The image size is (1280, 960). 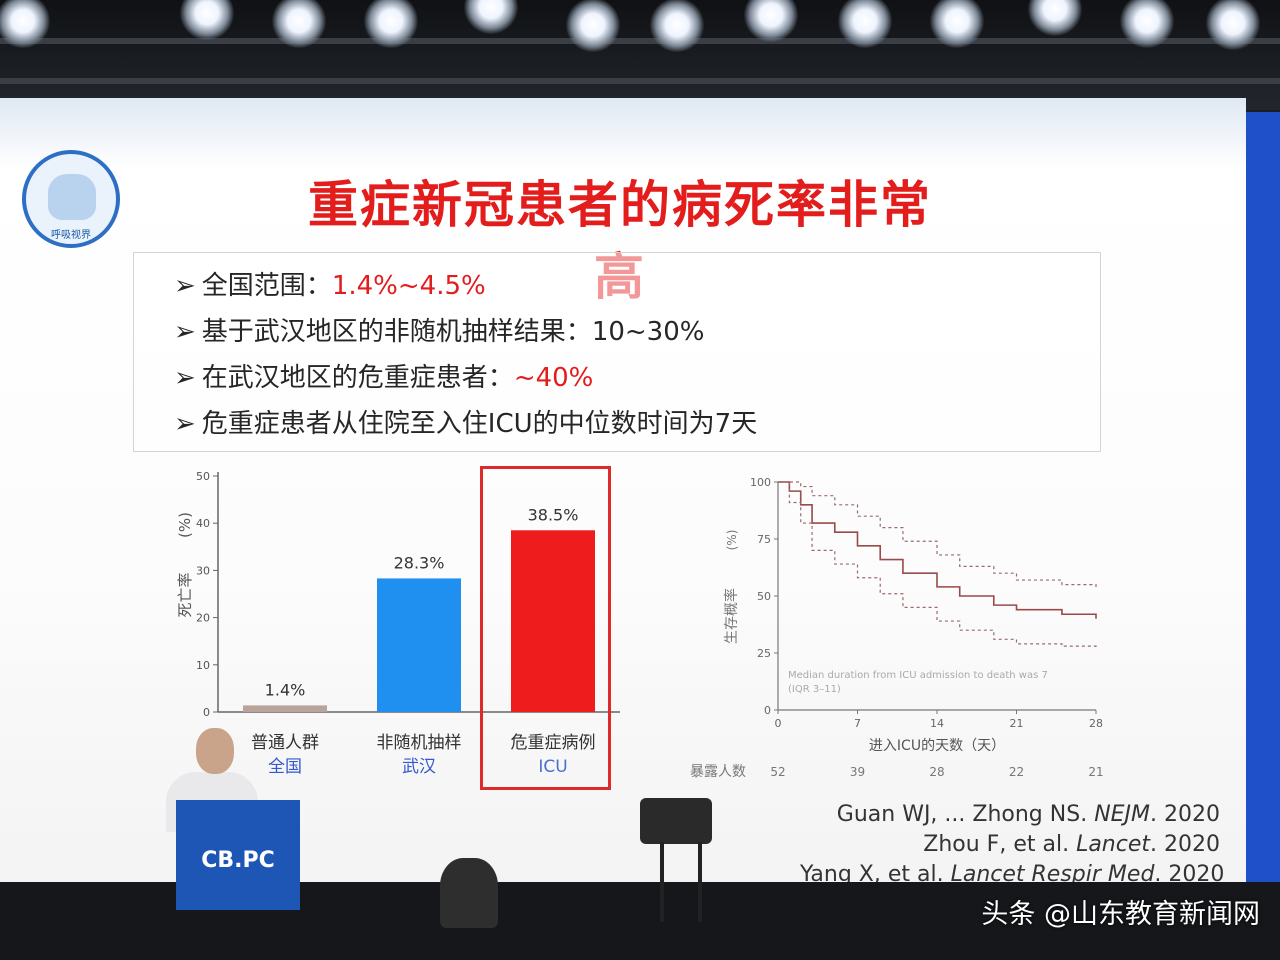 I want to click on society-logo: 呼吸视界, so click(x=71, y=199).